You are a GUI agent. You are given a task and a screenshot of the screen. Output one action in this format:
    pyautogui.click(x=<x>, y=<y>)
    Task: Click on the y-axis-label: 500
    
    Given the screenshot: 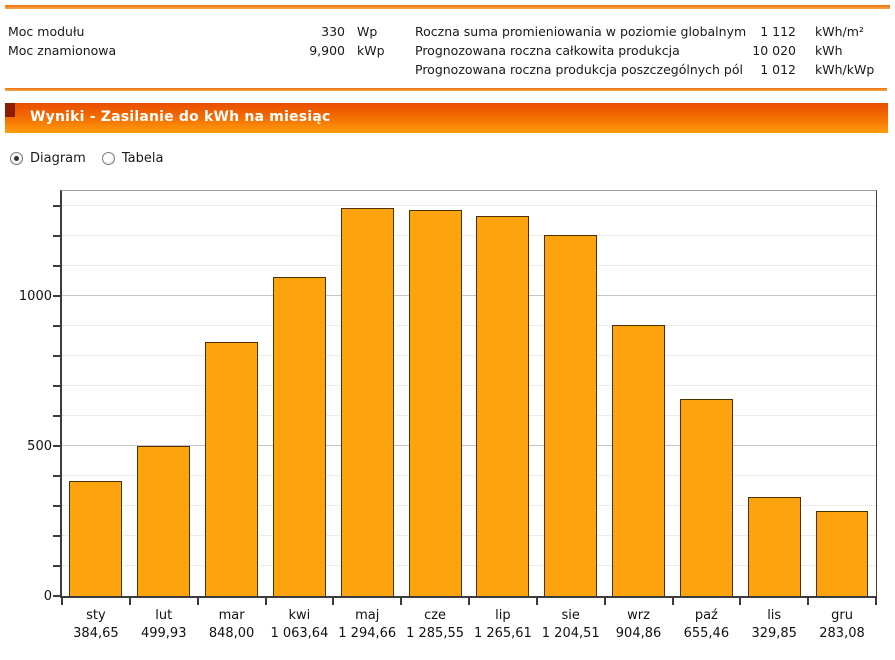 What is the action you would take?
    pyautogui.click(x=39, y=446)
    